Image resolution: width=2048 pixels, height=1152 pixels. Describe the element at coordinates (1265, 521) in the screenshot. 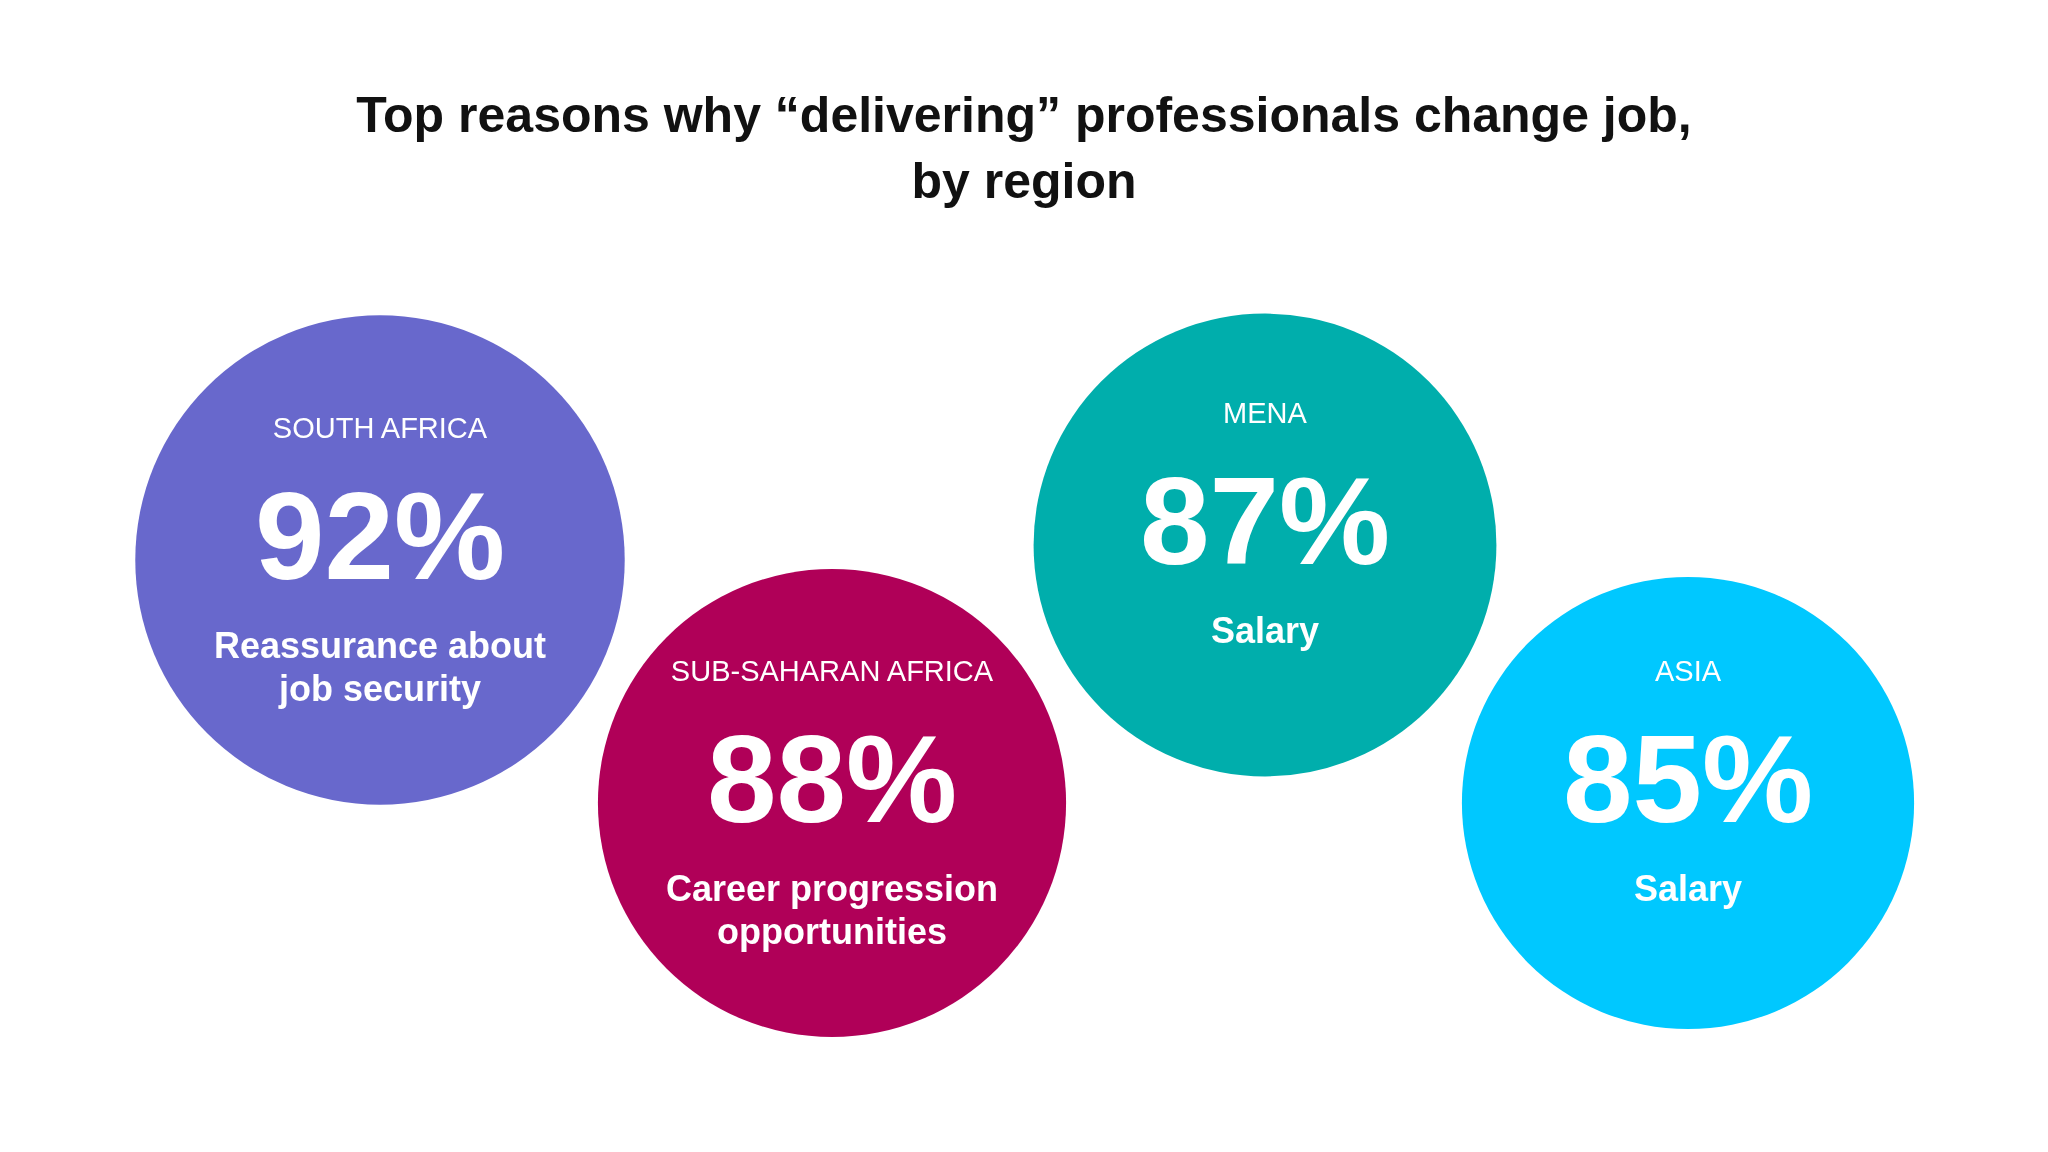

I see `data-label: 87%` at that location.